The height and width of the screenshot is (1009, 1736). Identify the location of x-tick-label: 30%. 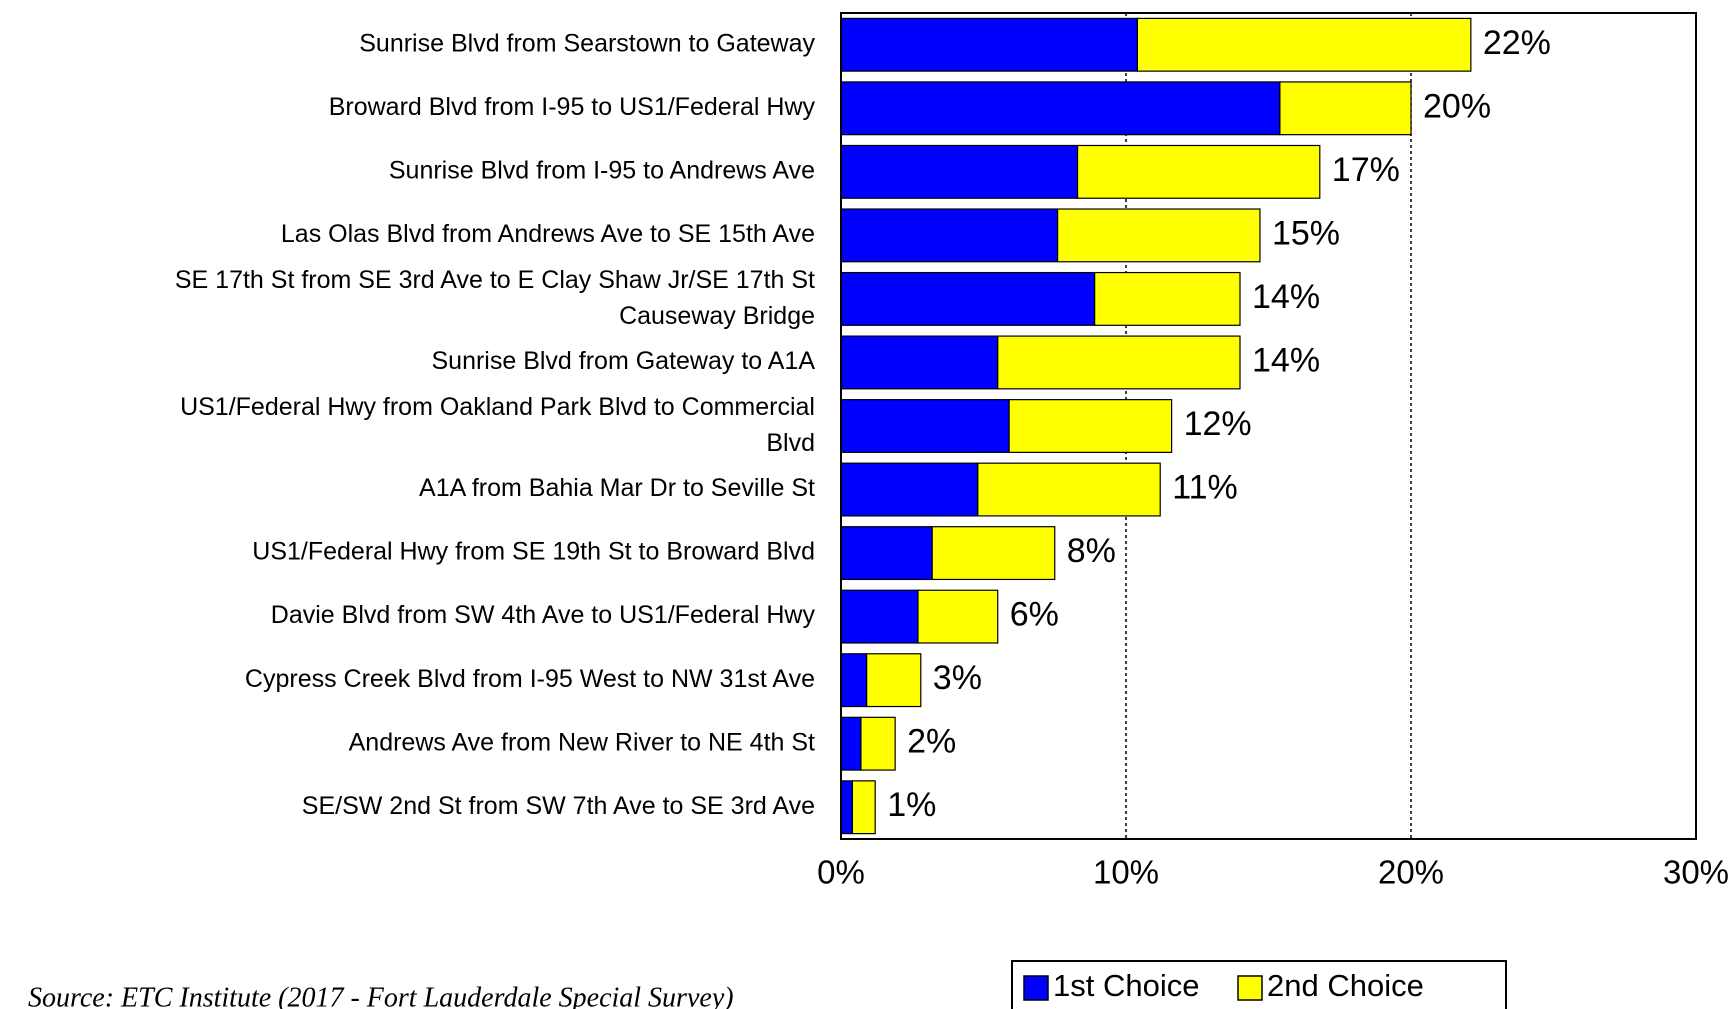
(1696, 872).